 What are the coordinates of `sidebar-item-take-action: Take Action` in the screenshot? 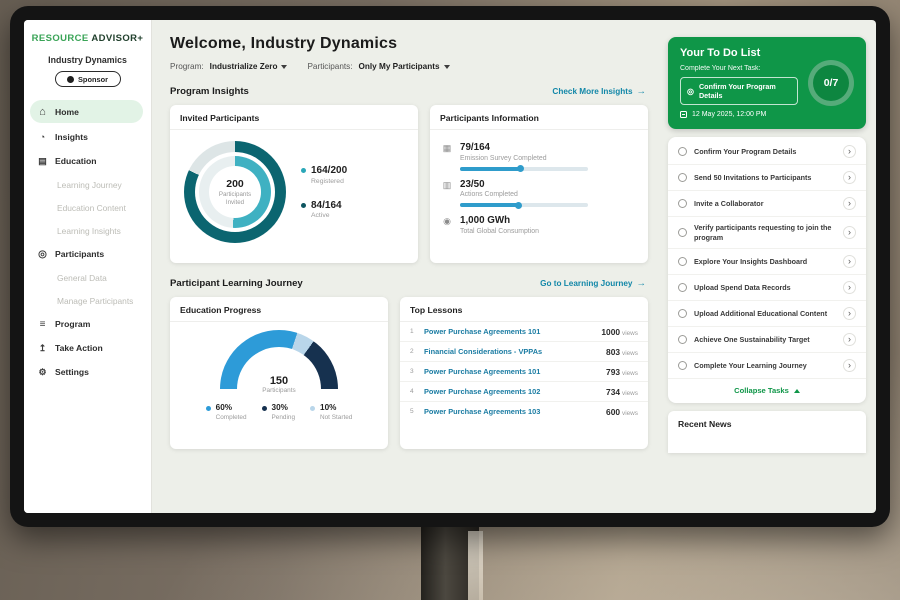 It's located at (87, 348).